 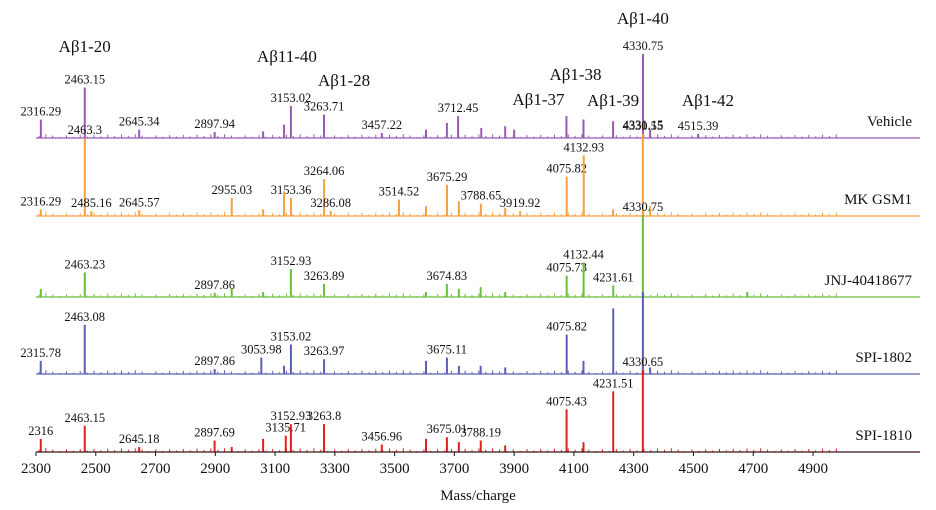 I want to click on peak-label: 3153.36, so click(x=291, y=190).